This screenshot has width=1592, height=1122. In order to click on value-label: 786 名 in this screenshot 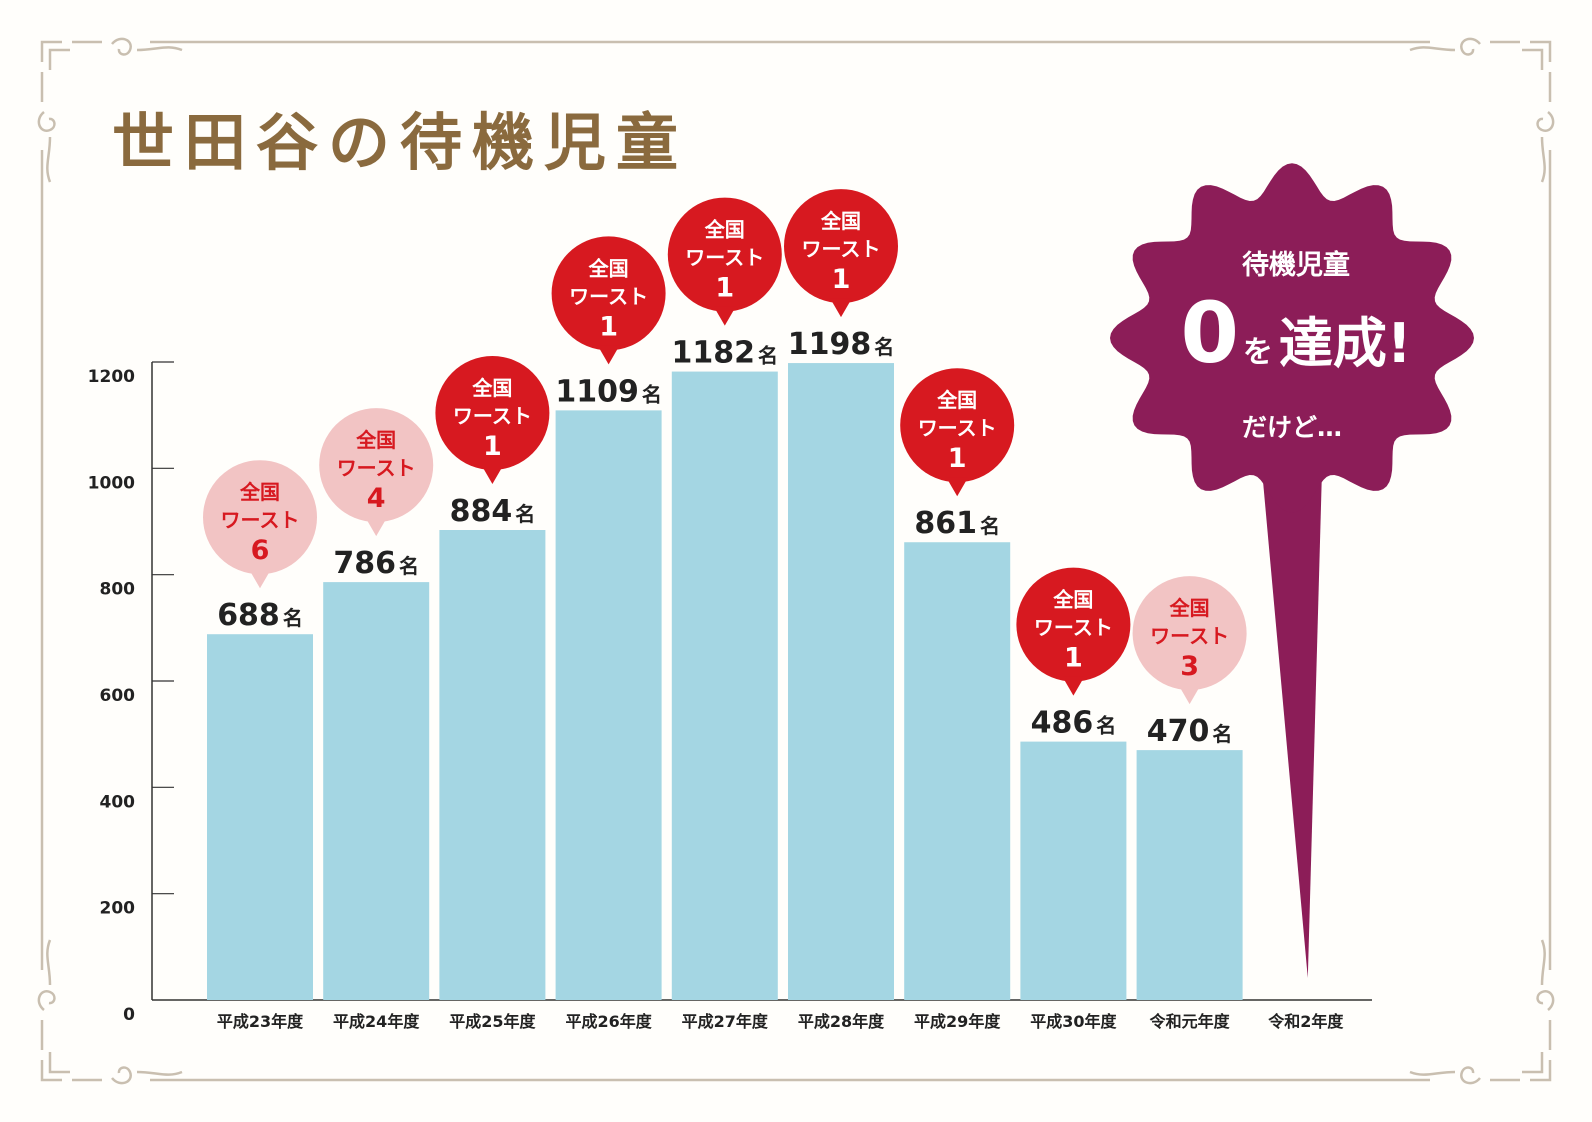, I will do `click(376, 563)`.